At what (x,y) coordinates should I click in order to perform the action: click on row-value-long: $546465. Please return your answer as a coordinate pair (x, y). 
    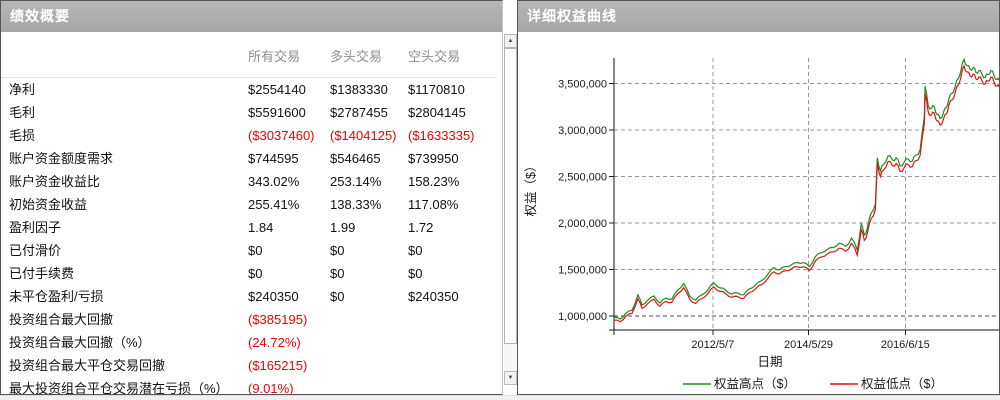
    Looking at the image, I should click on (355, 158).